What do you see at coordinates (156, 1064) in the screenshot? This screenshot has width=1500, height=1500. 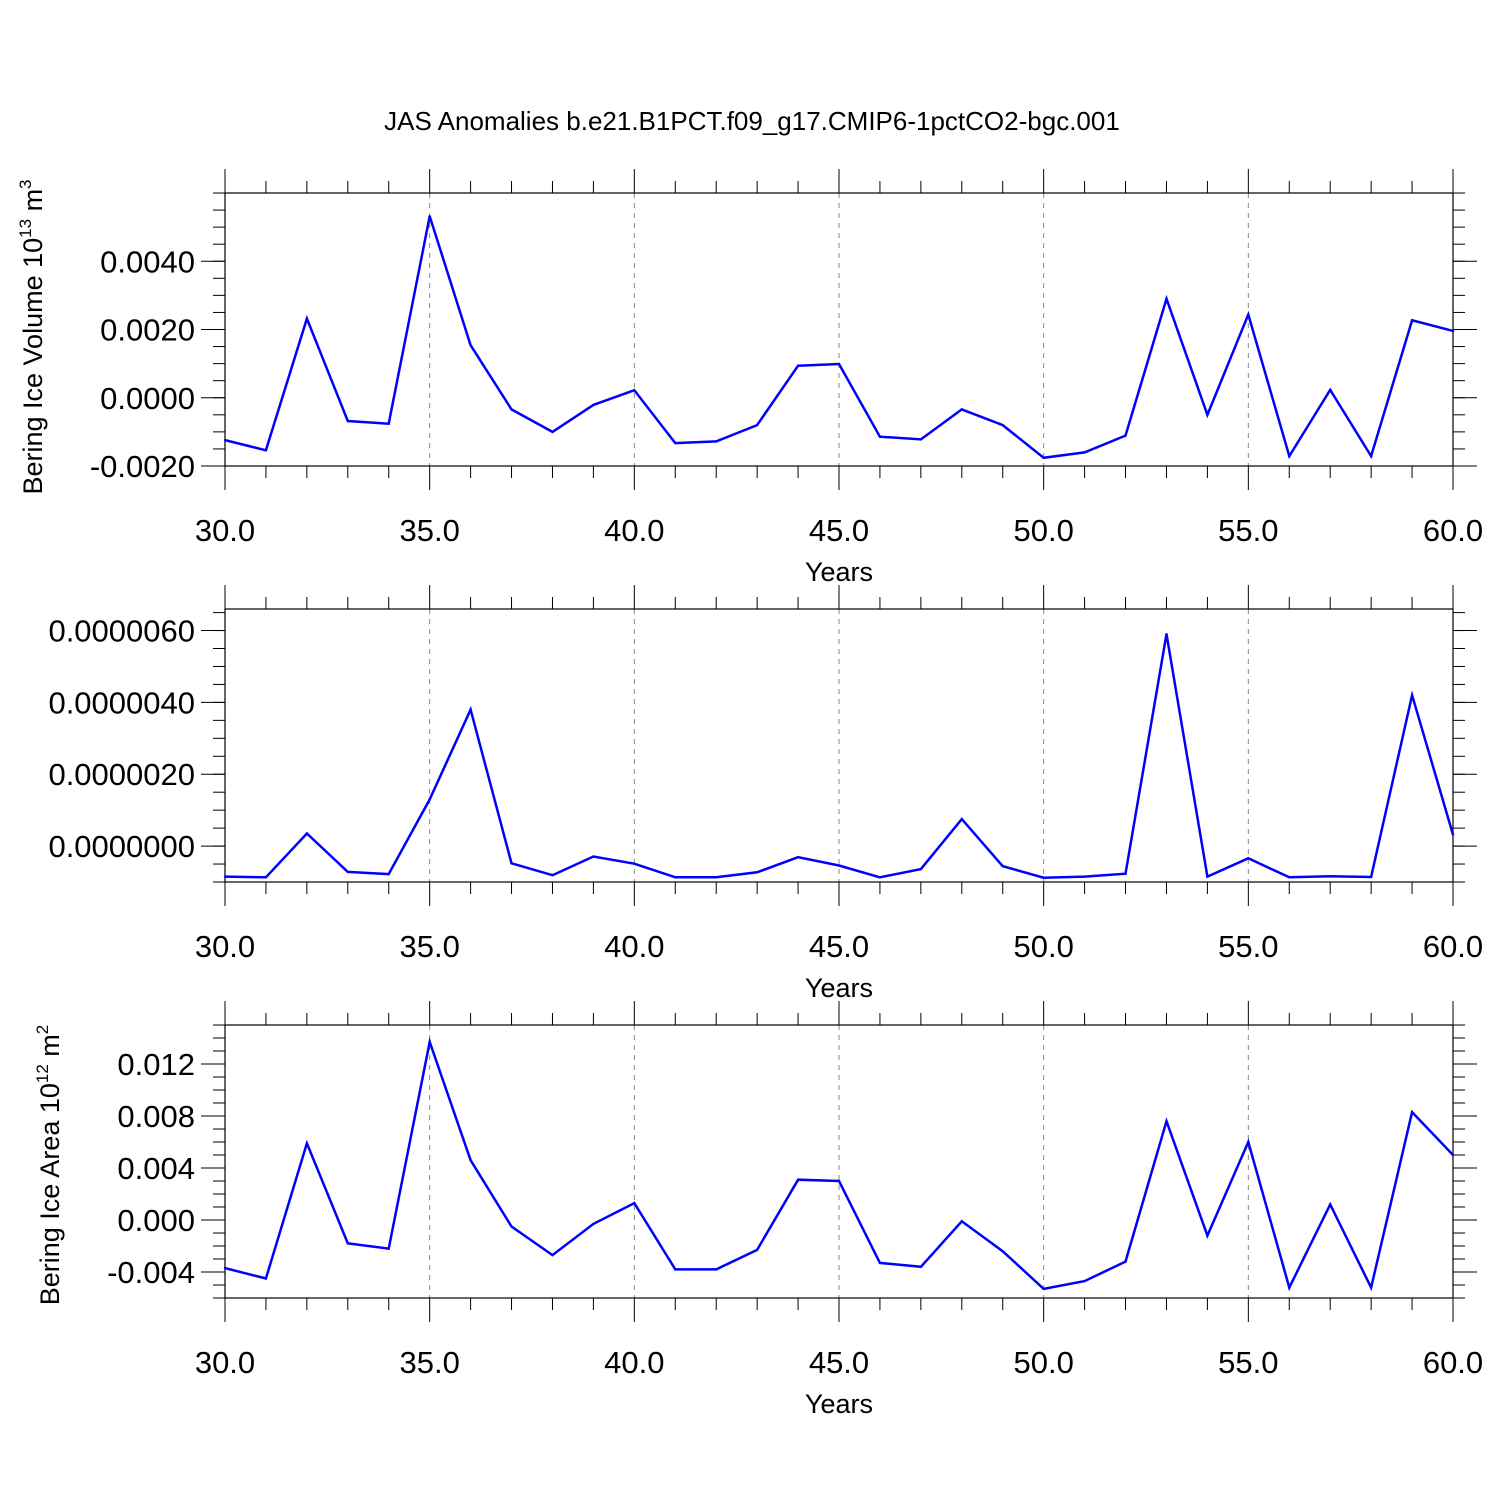 I see `y-tick-label: 0.012` at bounding box center [156, 1064].